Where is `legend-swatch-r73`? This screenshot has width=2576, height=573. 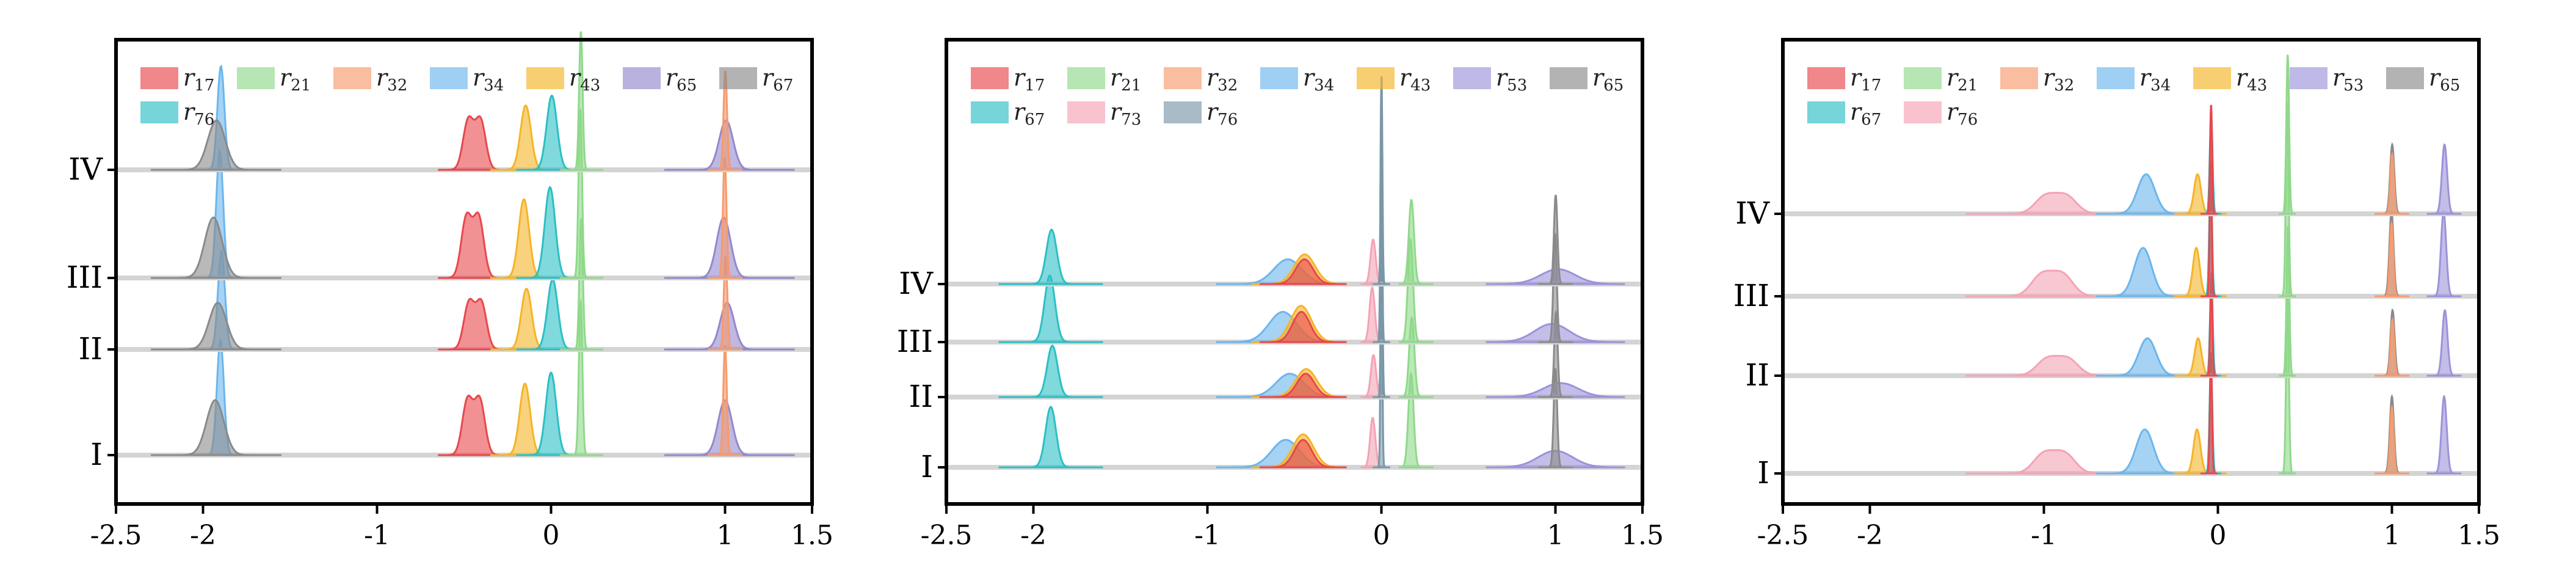 legend-swatch-r73 is located at coordinates (1086, 112).